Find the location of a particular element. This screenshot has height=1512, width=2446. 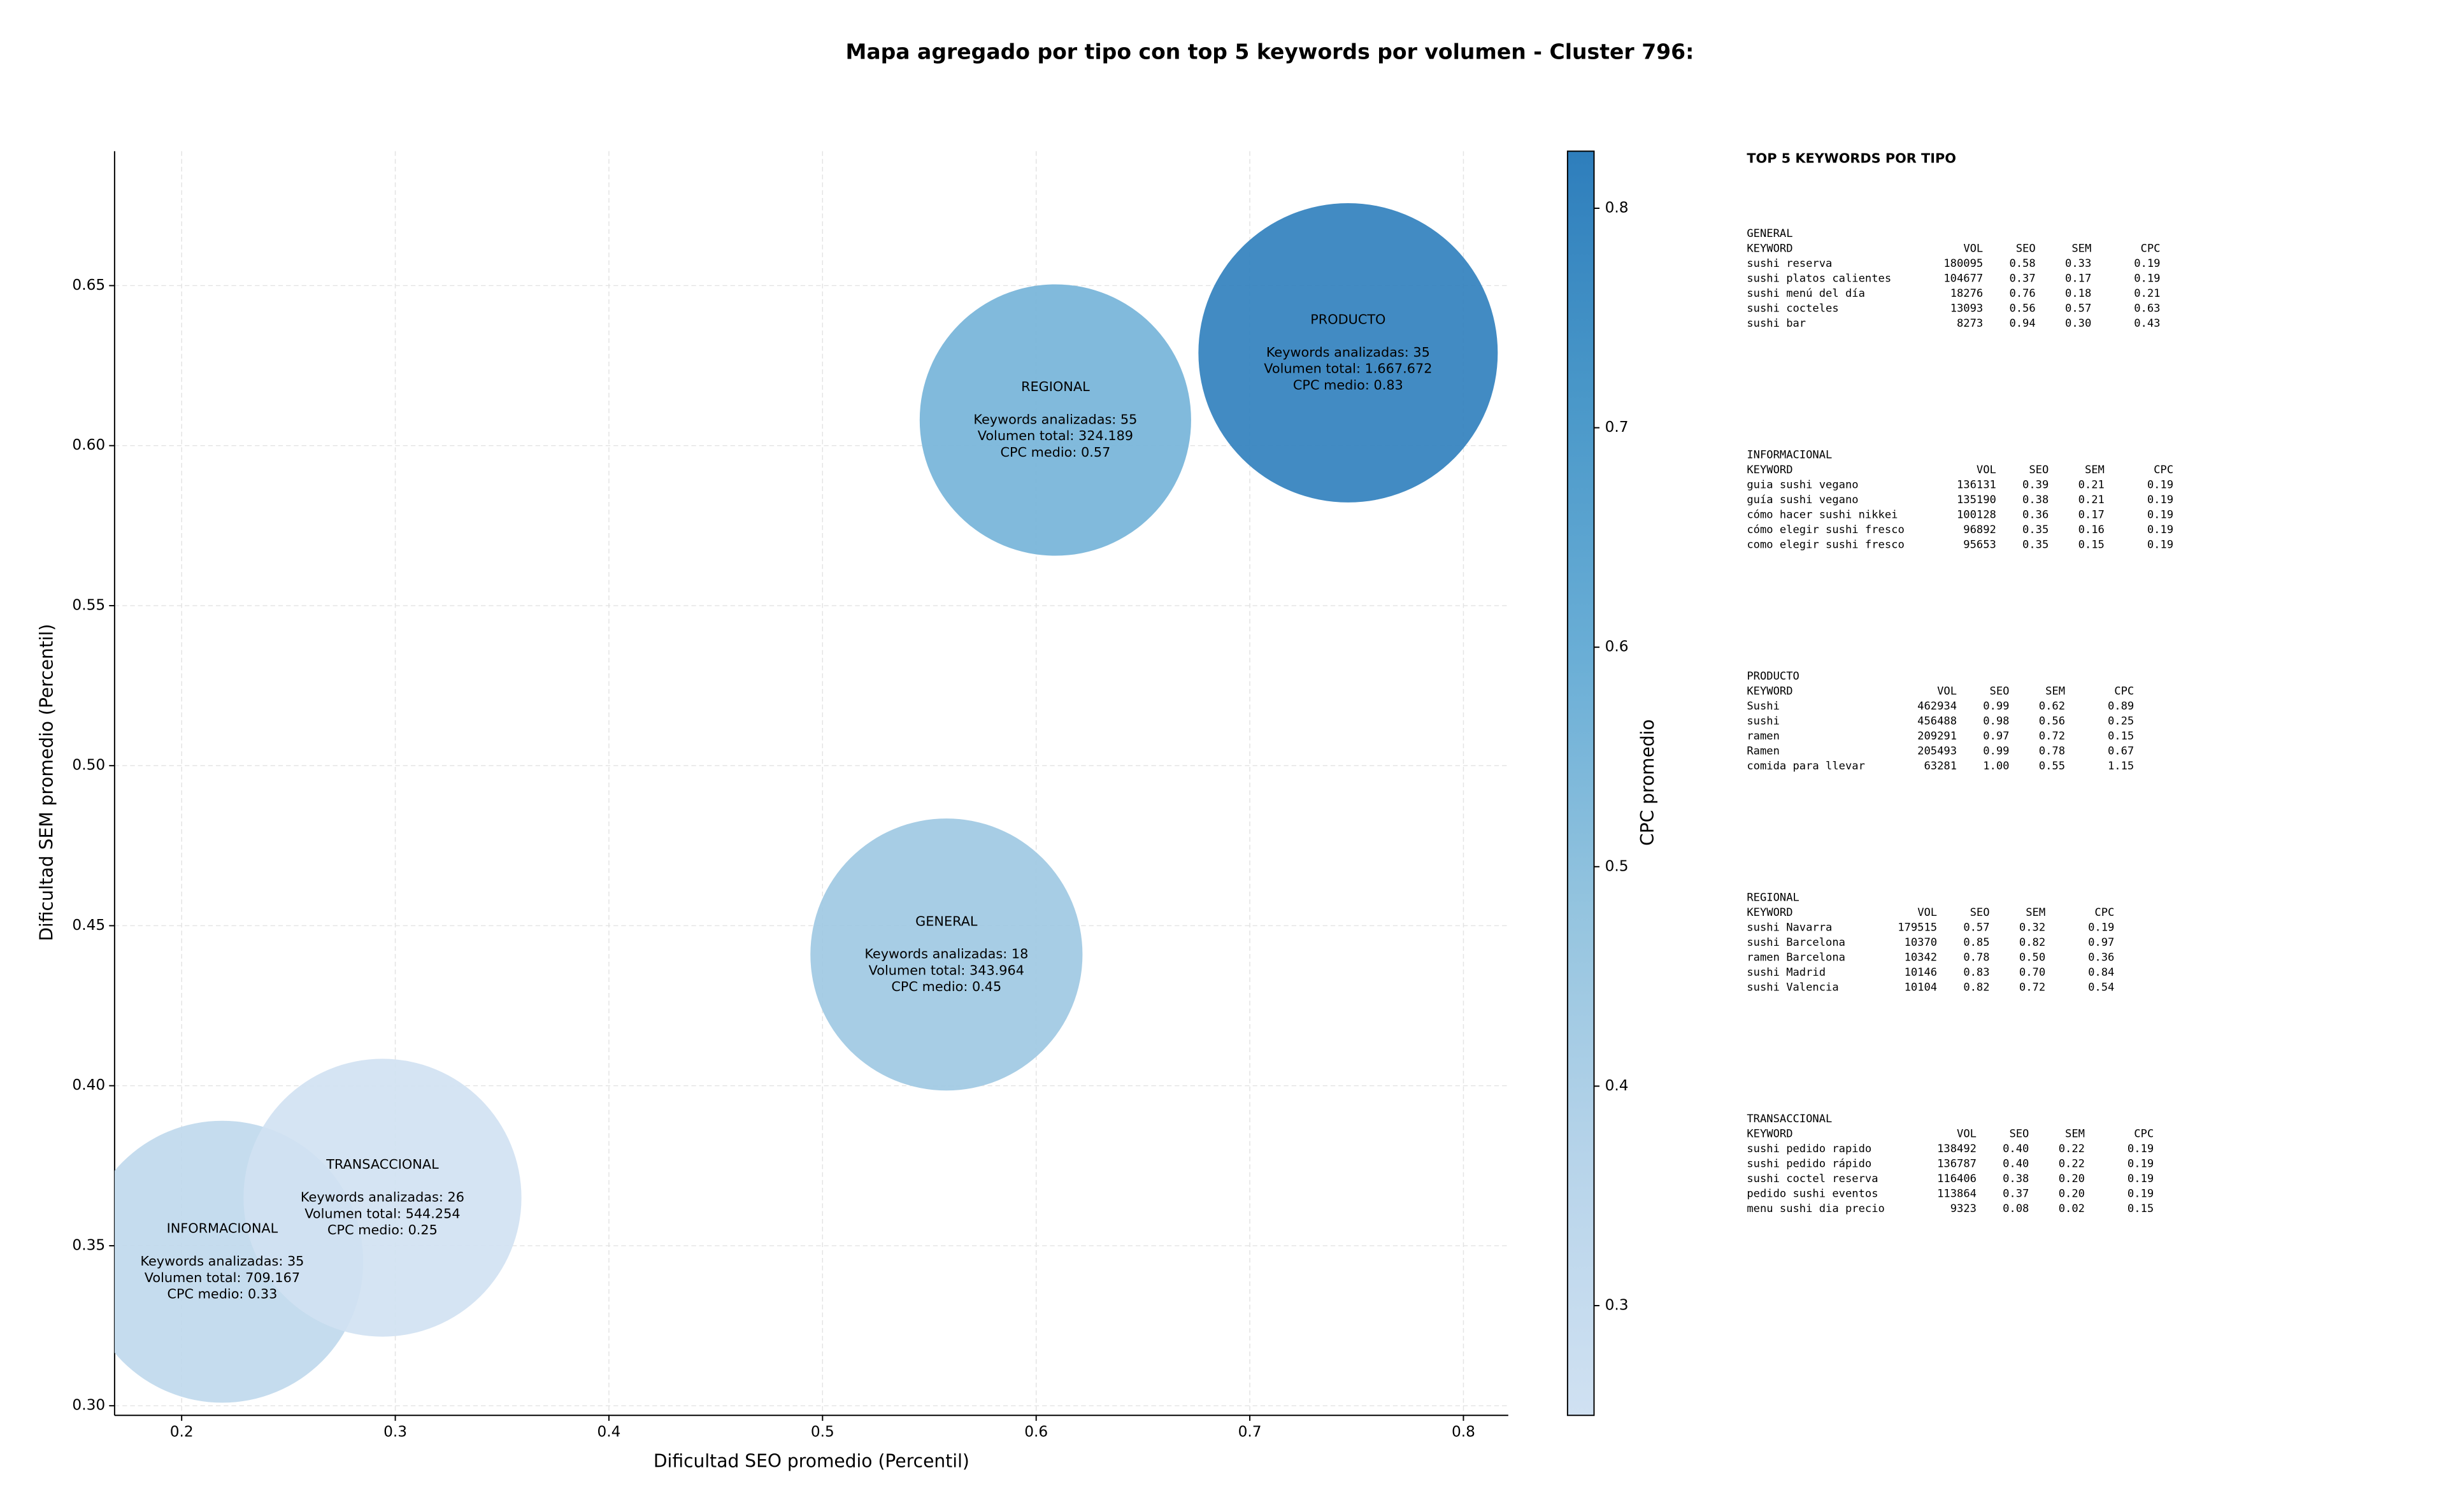

table-cell: 9323 is located at coordinates (1963, 1208).